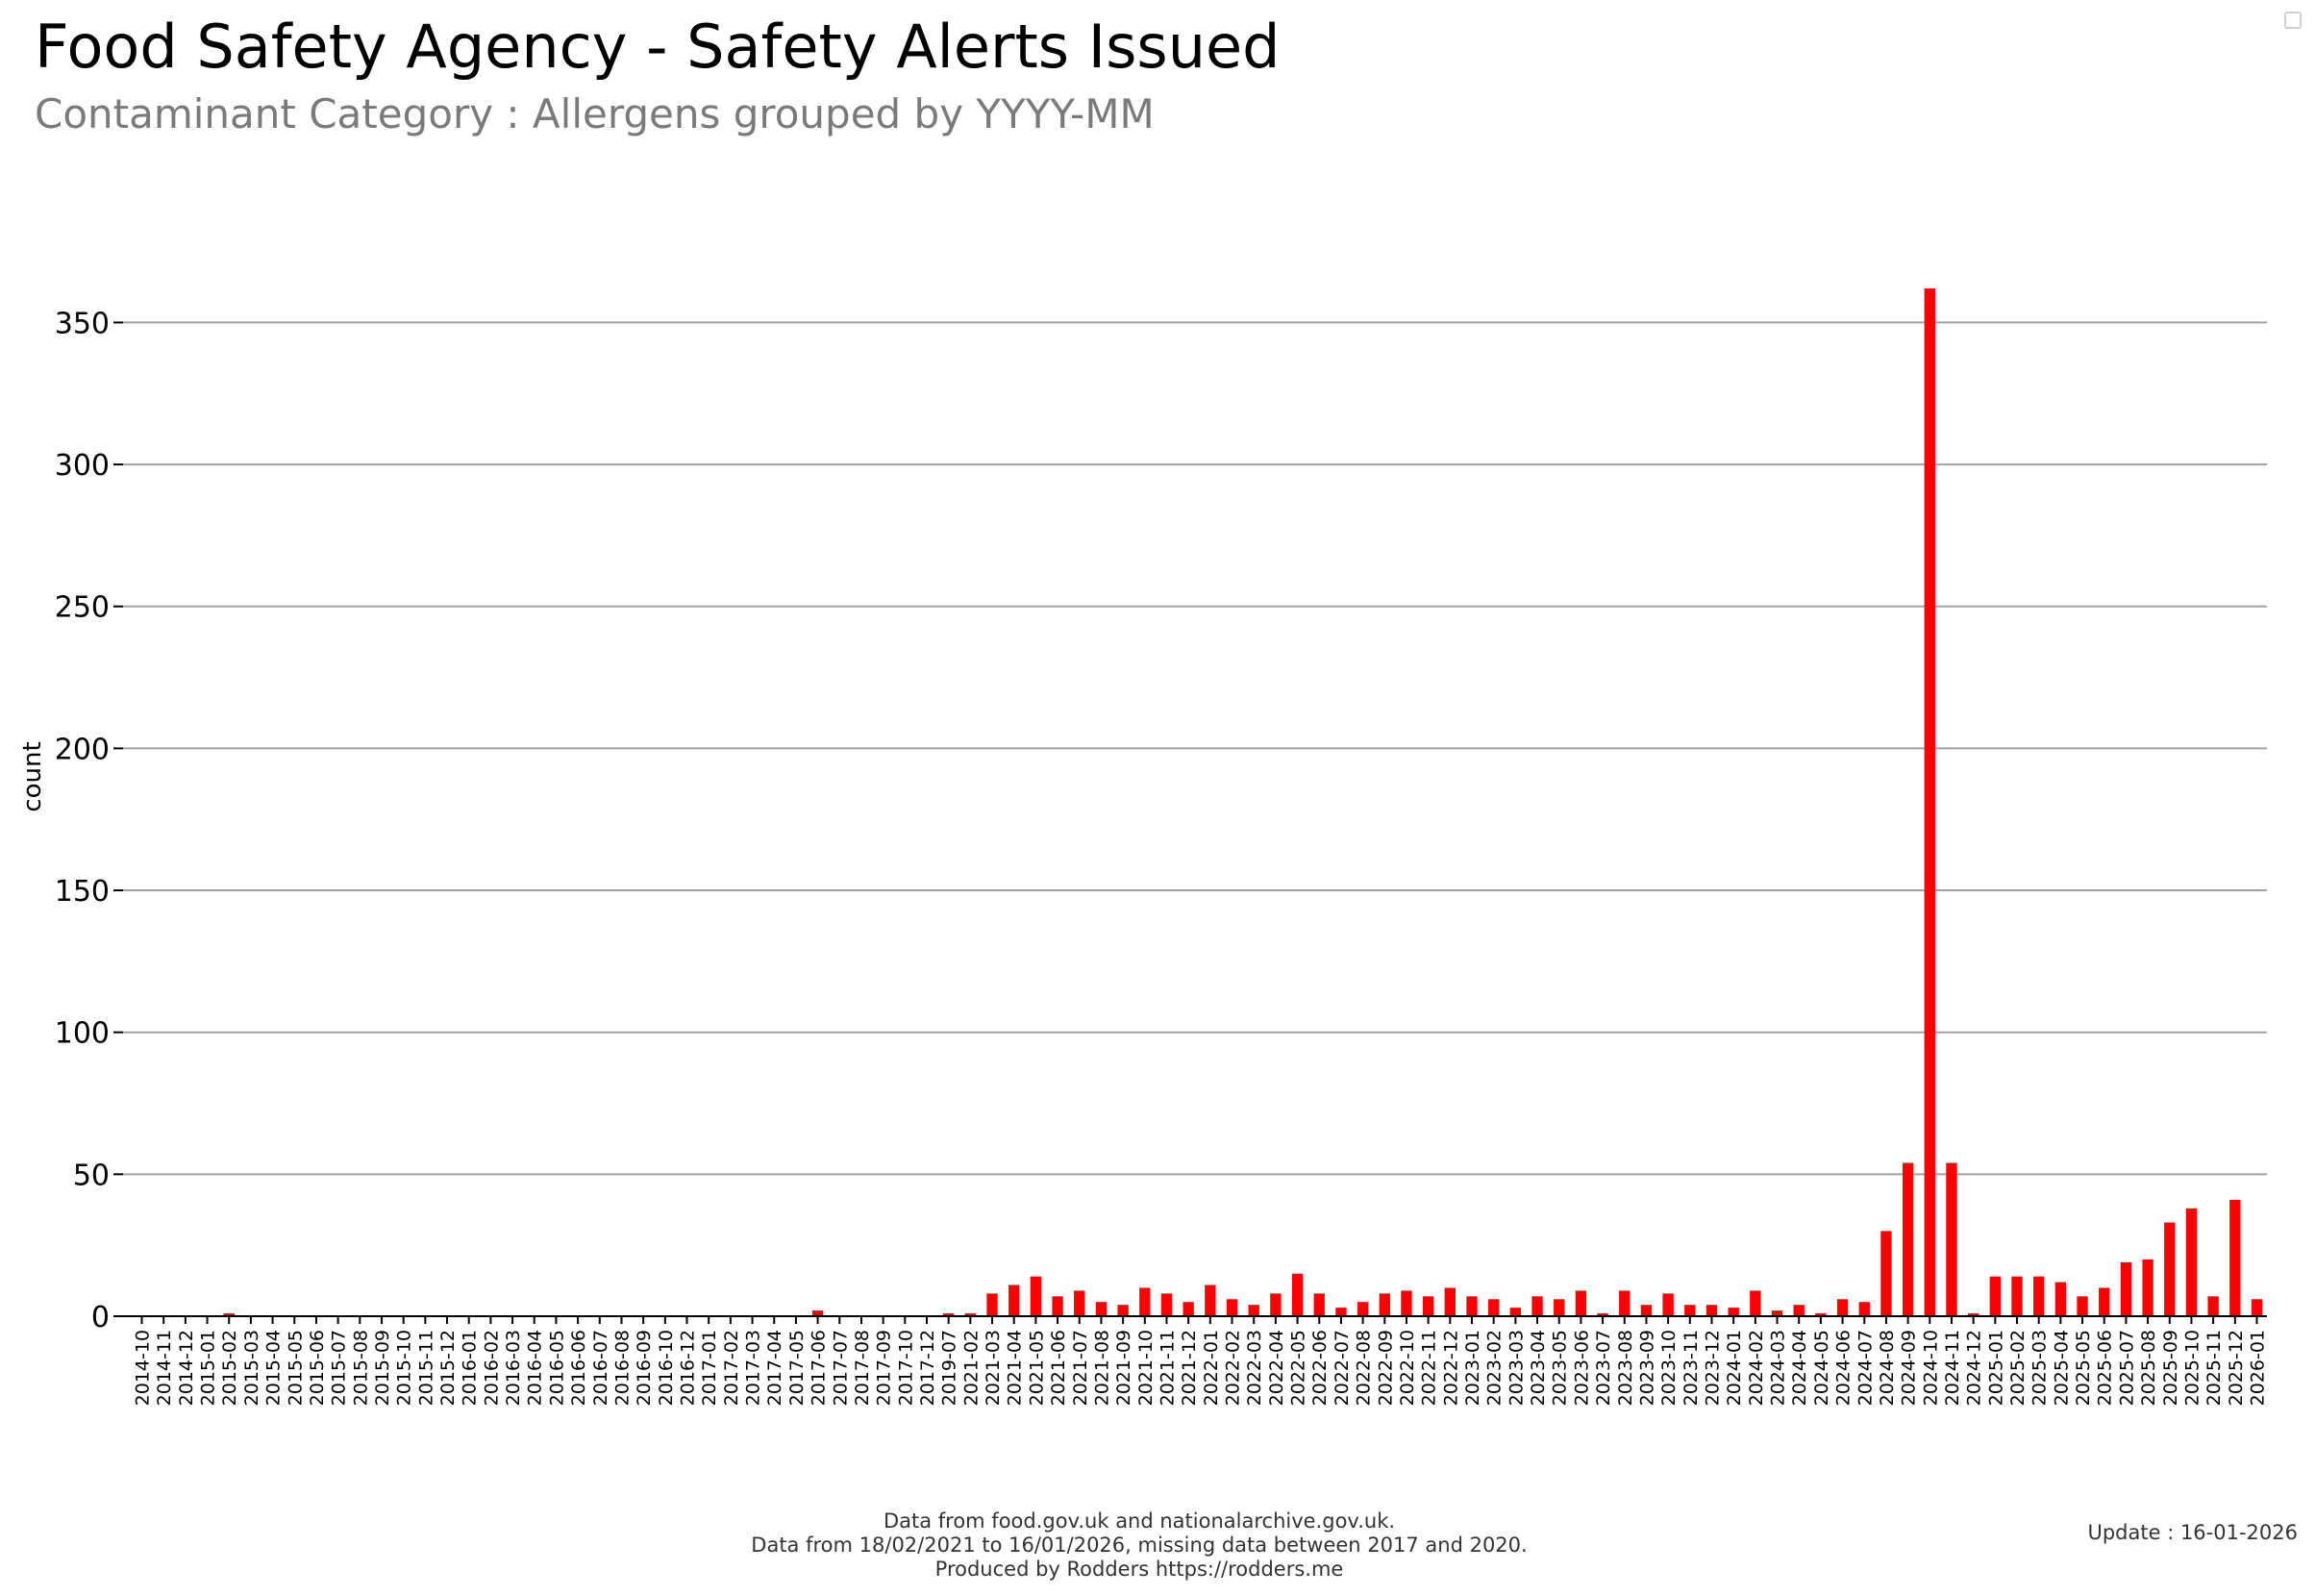 This screenshot has height=1596, width=2315. I want to click on y-tick-label: 100, so click(82, 1034).